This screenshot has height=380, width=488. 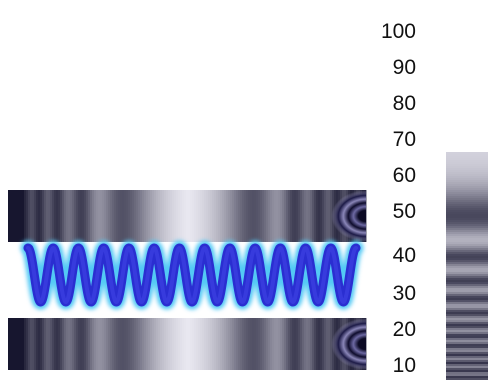 What do you see at coordinates (404, 365) in the screenshot?
I see `scale-label-10: 10` at bounding box center [404, 365].